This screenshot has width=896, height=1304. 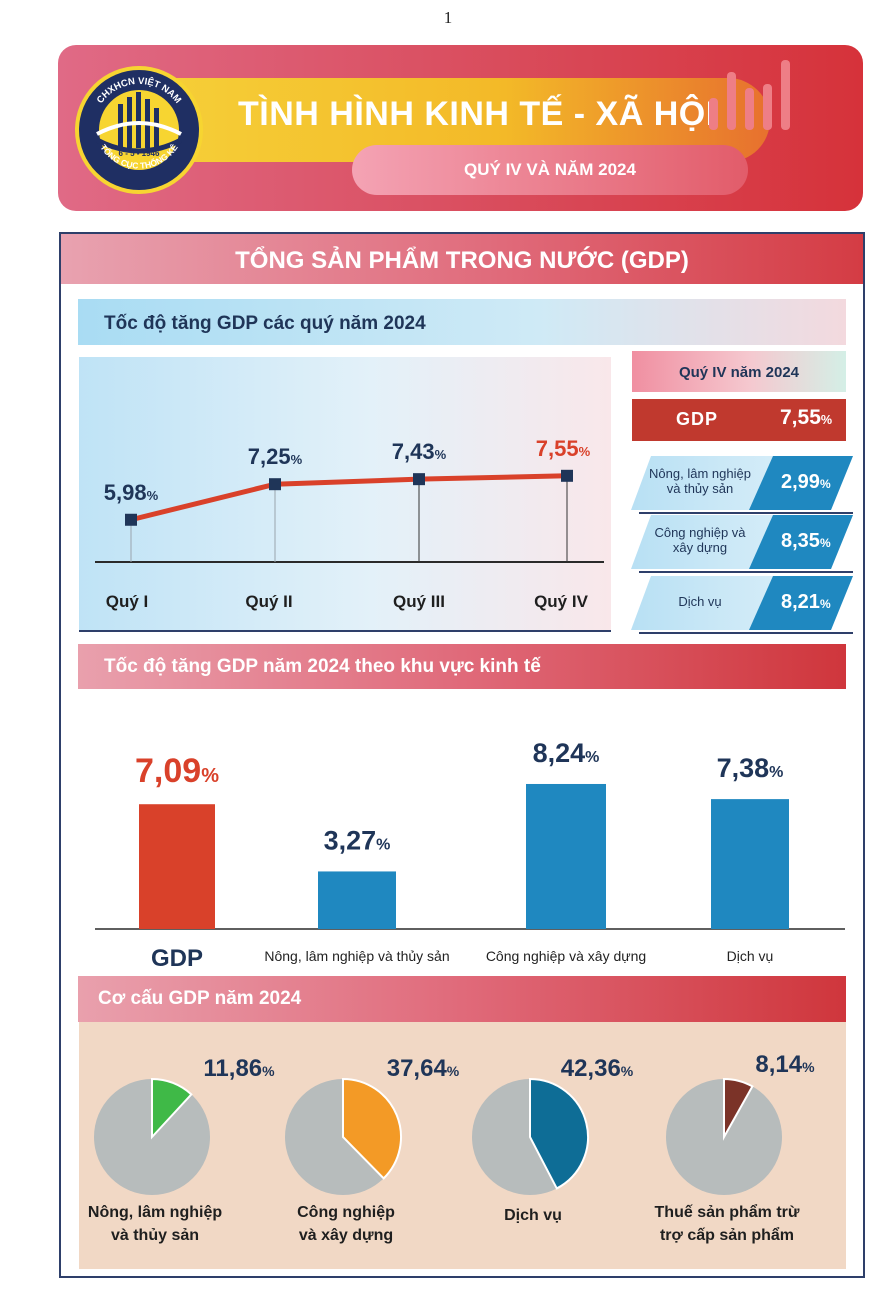 I want to click on logo-date: 6 - 5 - 1946, so click(x=139, y=153).